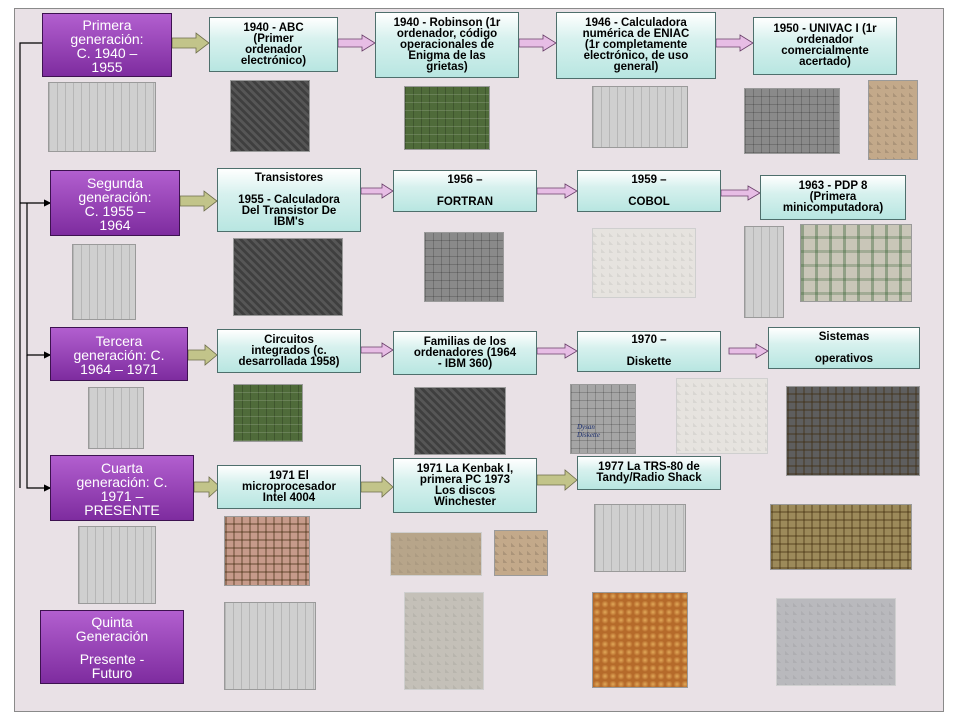 The width and height of the screenshot is (960, 720). I want to click on event-label: Sistemas operativos, so click(844, 347).